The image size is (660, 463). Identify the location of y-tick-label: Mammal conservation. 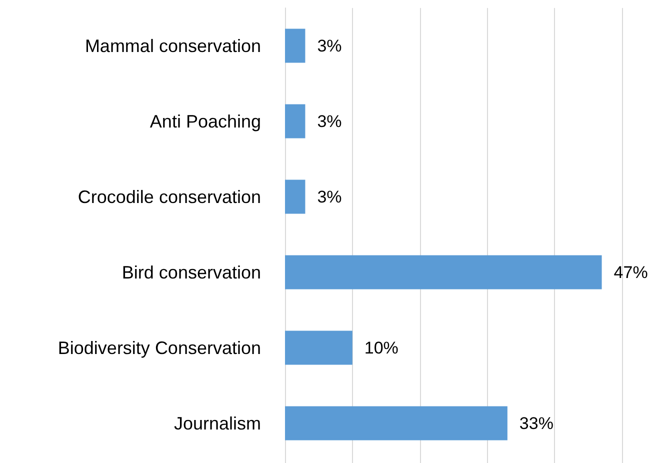
(172, 46).